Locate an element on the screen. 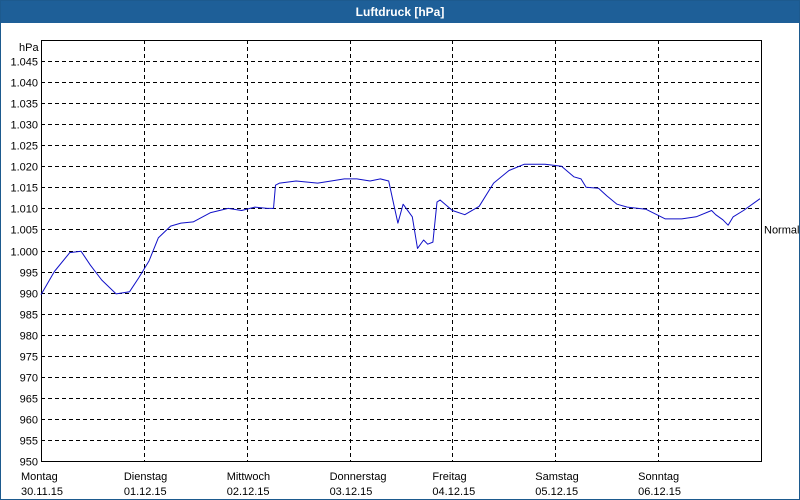 This screenshot has height=500, width=800. x-tick-date: 30.11.15 is located at coordinates (42, 492).